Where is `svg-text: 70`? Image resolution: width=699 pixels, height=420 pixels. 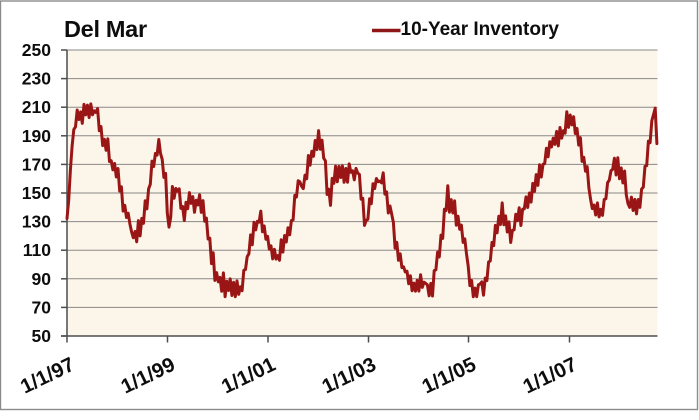 svg-text: 70 is located at coordinates (42, 307).